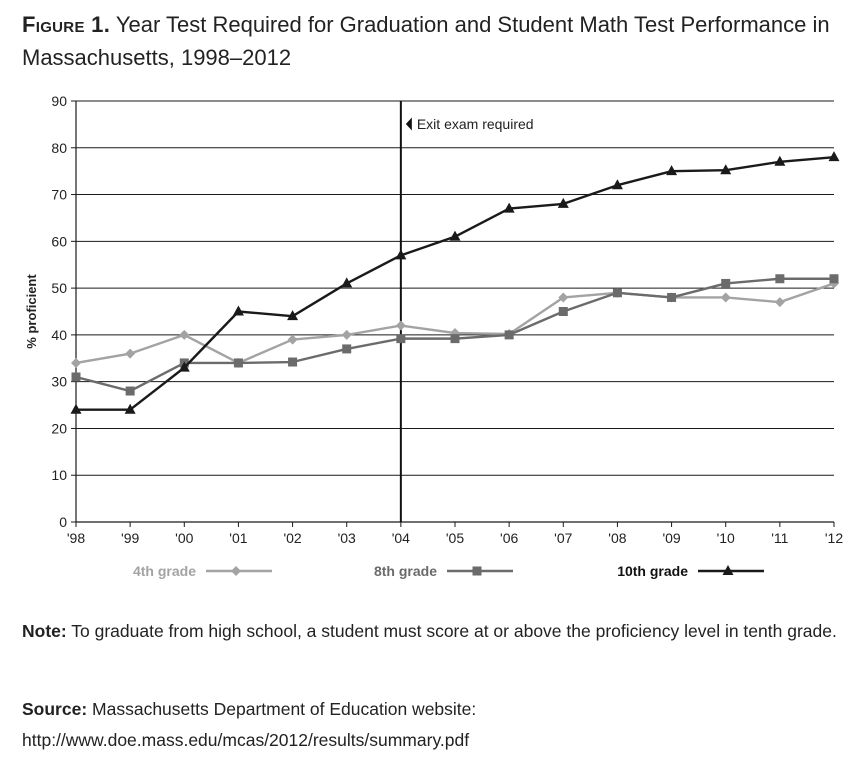  Describe the element at coordinates (401, 538) in the screenshot. I see `x-tick-label: '04` at that location.